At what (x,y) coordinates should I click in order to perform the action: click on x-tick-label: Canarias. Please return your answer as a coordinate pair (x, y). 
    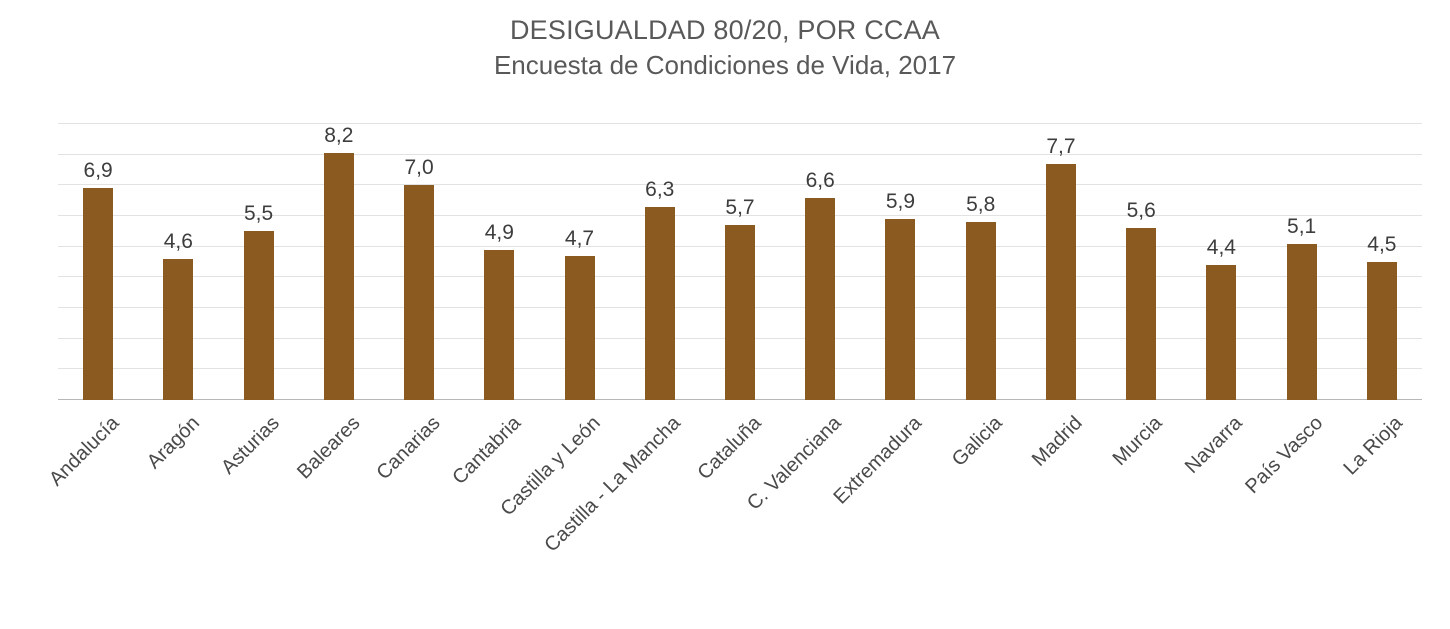
    Looking at the image, I should click on (408, 448).